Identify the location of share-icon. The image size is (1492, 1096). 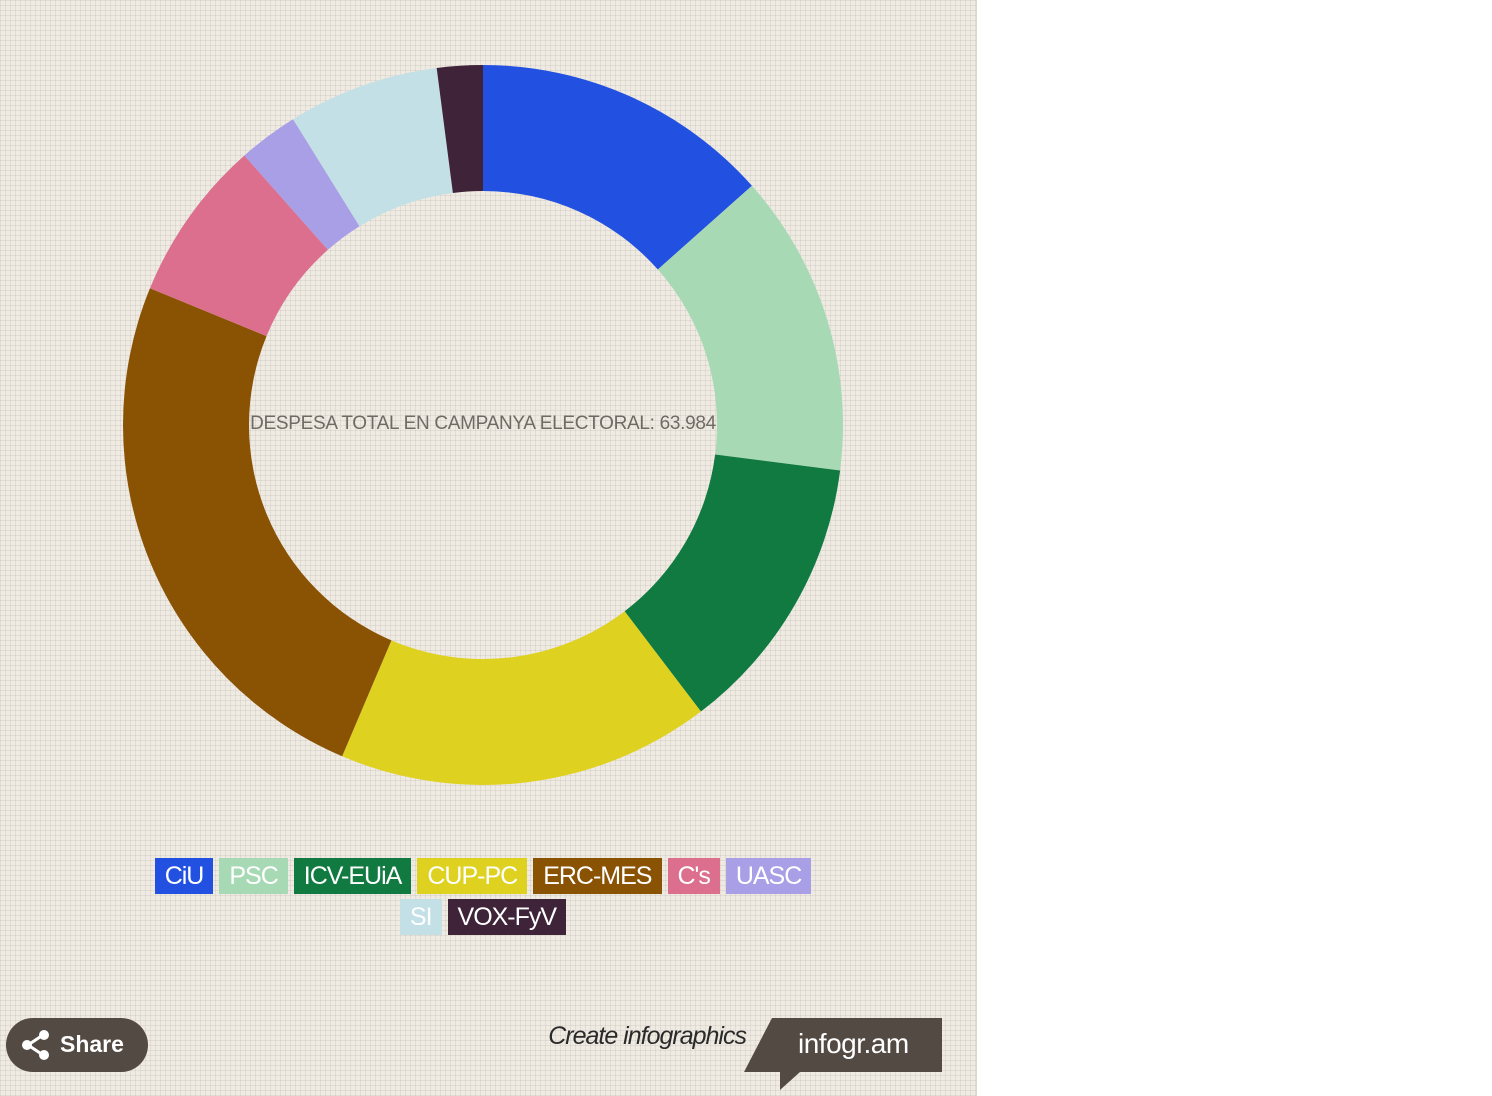
(35, 1045).